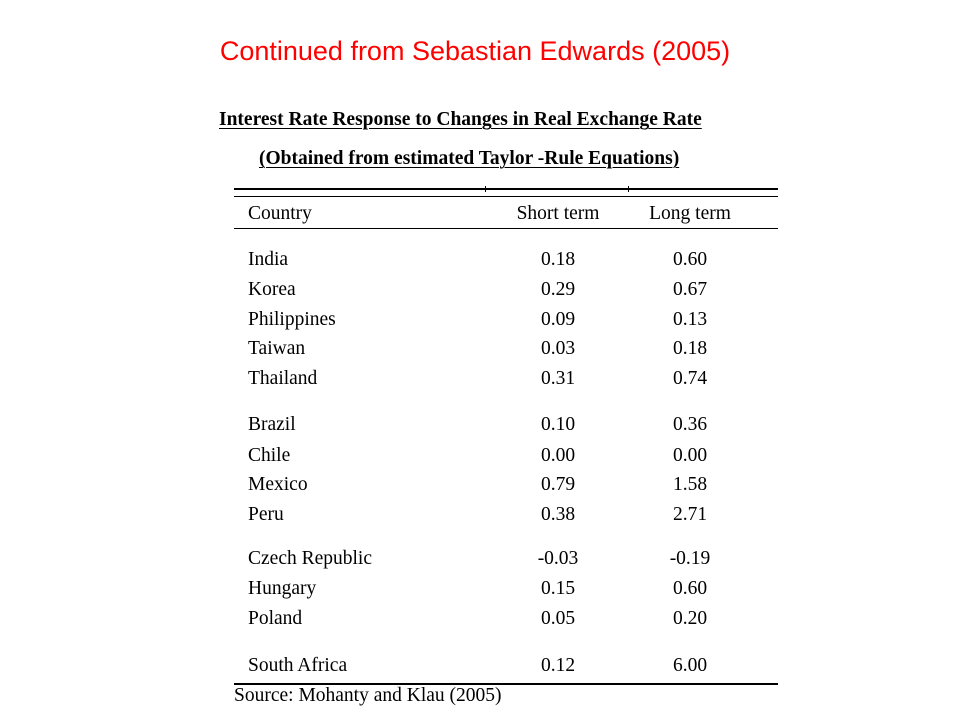  What do you see at coordinates (558, 319) in the screenshot?
I see `row-short-term: 0.09` at bounding box center [558, 319].